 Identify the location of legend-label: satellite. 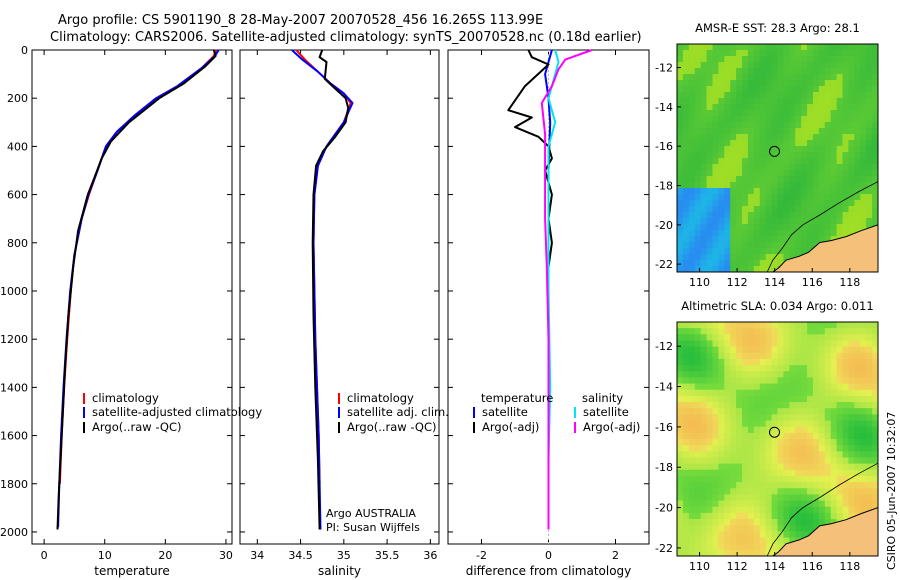
(505, 412).